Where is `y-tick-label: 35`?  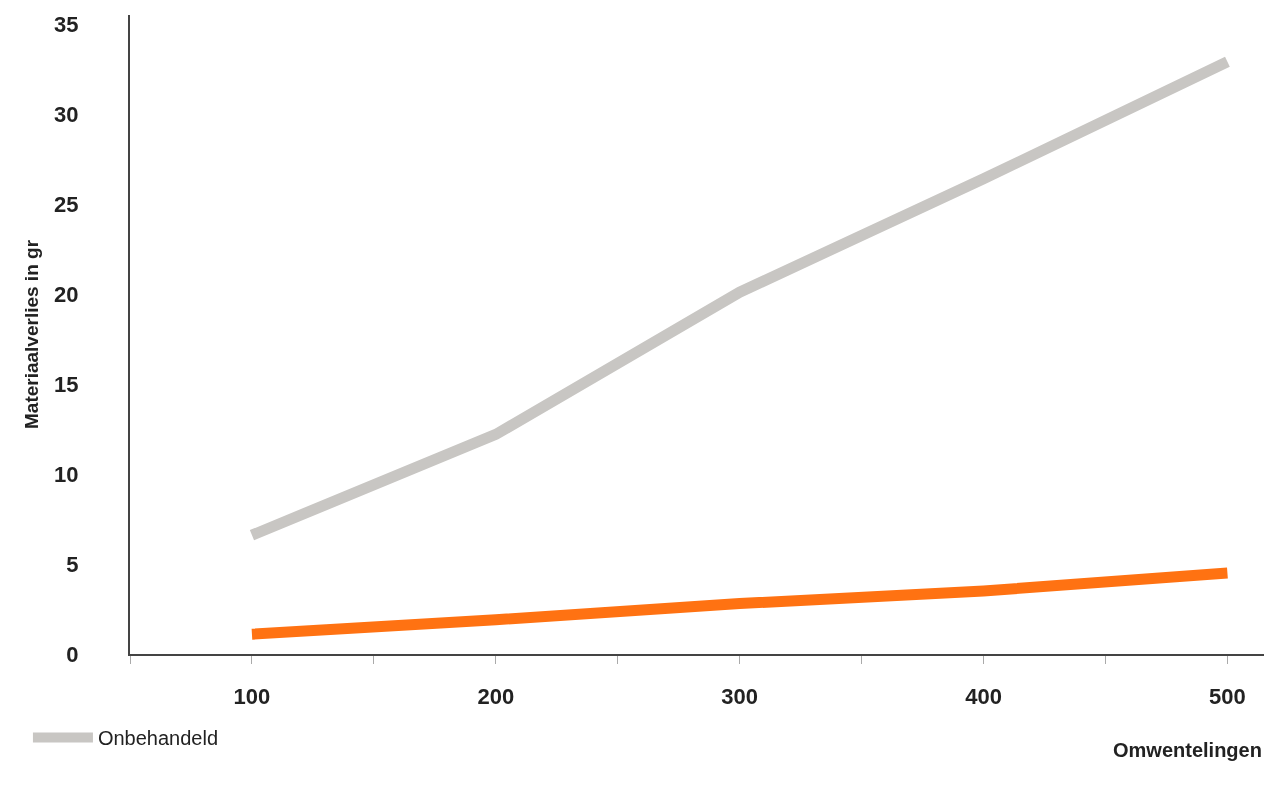 y-tick-label: 35 is located at coordinates (66, 24).